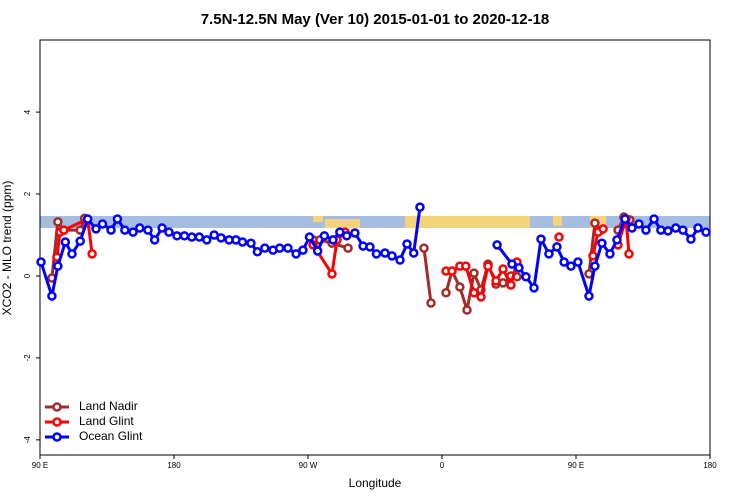 Image resolution: width=750 pixels, height=500 pixels. What do you see at coordinates (27, 111) in the screenshot?
I see `y-tick-label: 4` at bounding box center [27, 111].